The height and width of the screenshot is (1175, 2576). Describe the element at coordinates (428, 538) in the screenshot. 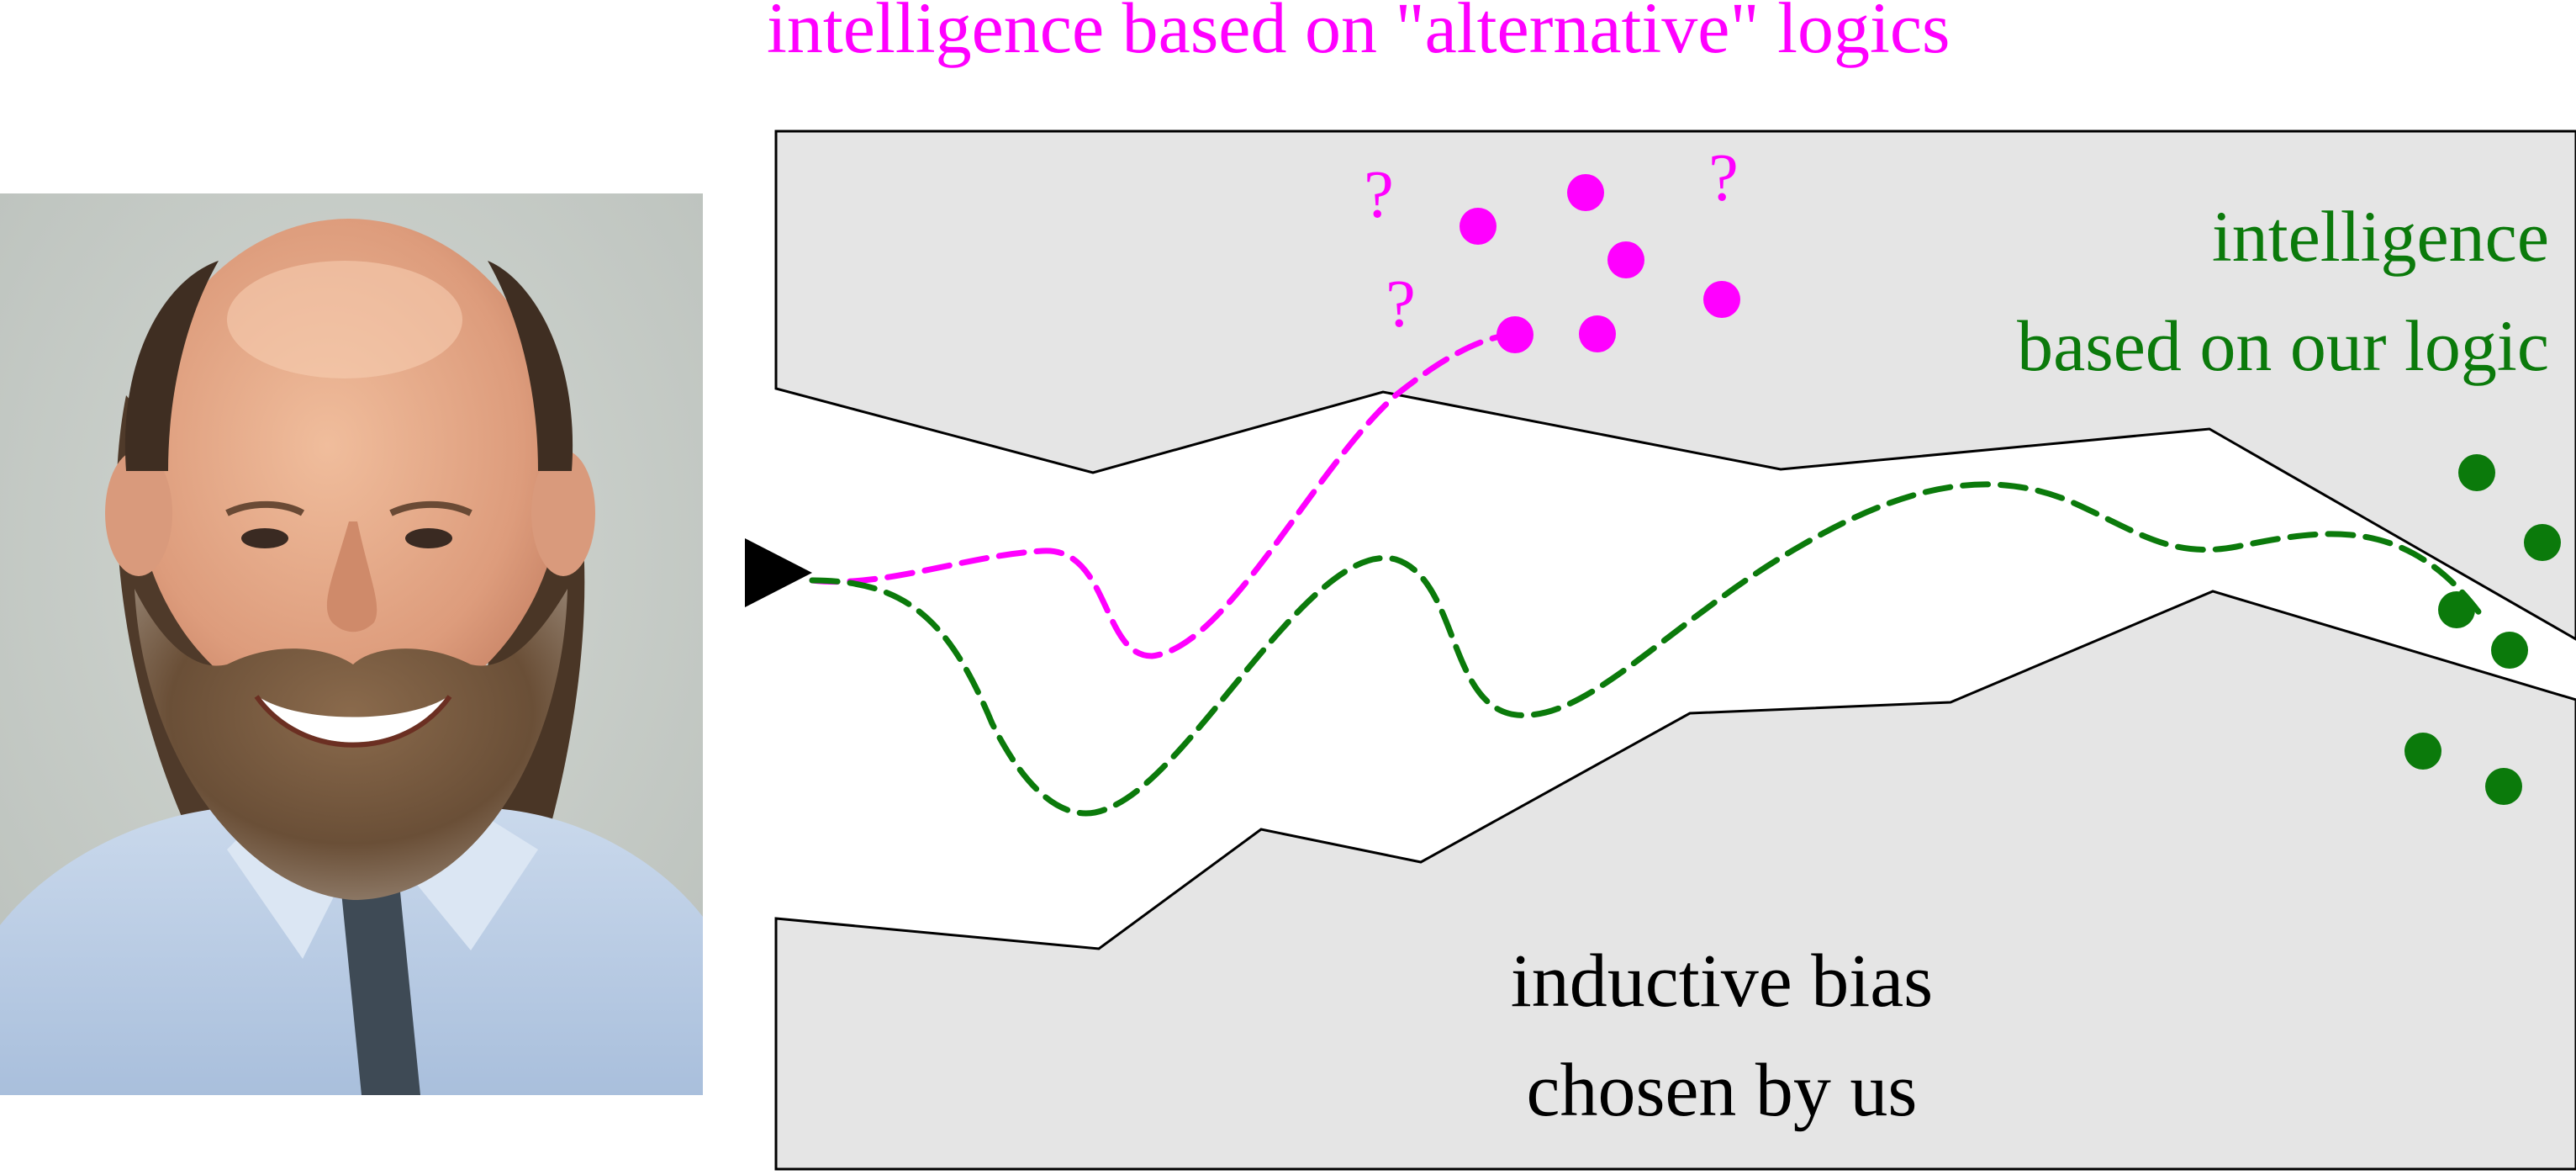

I see `eye-right` at that location.